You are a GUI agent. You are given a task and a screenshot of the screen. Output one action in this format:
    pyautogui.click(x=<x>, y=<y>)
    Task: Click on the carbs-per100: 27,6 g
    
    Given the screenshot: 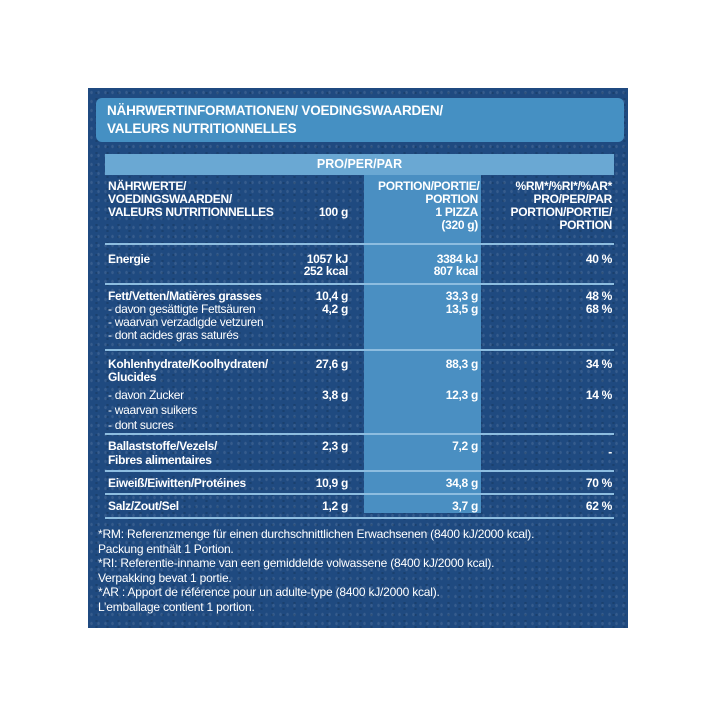 What is the action you would take?
    pyautogui.click(x=332, y=364)
    